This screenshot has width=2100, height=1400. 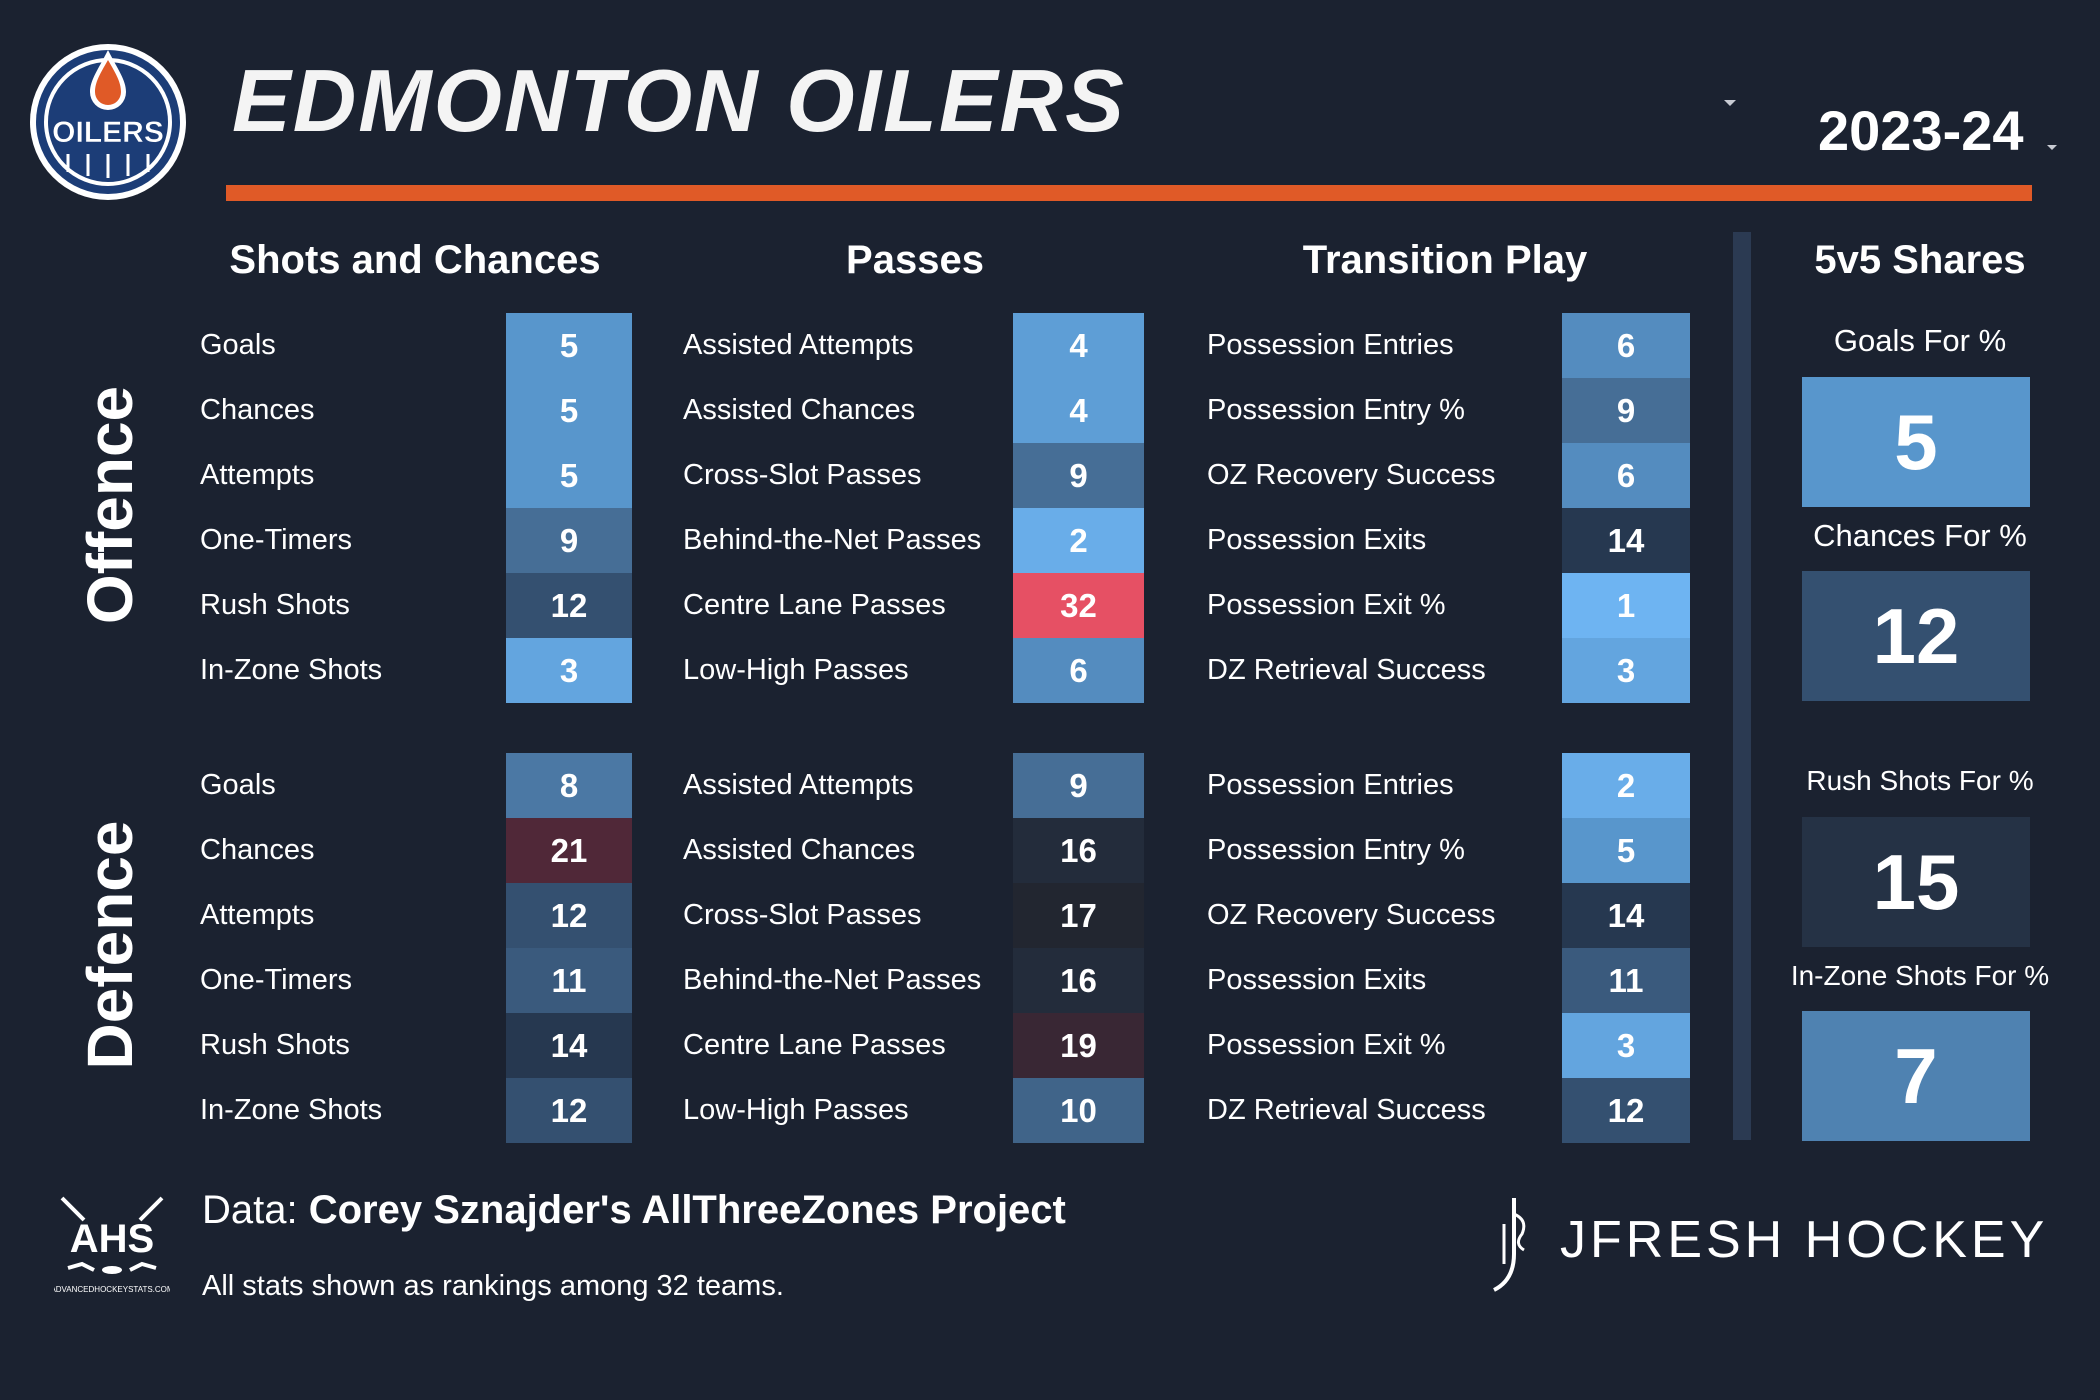 I want to click on defence-passes-label: Low-High Passes, so click(x=796, y=1110).